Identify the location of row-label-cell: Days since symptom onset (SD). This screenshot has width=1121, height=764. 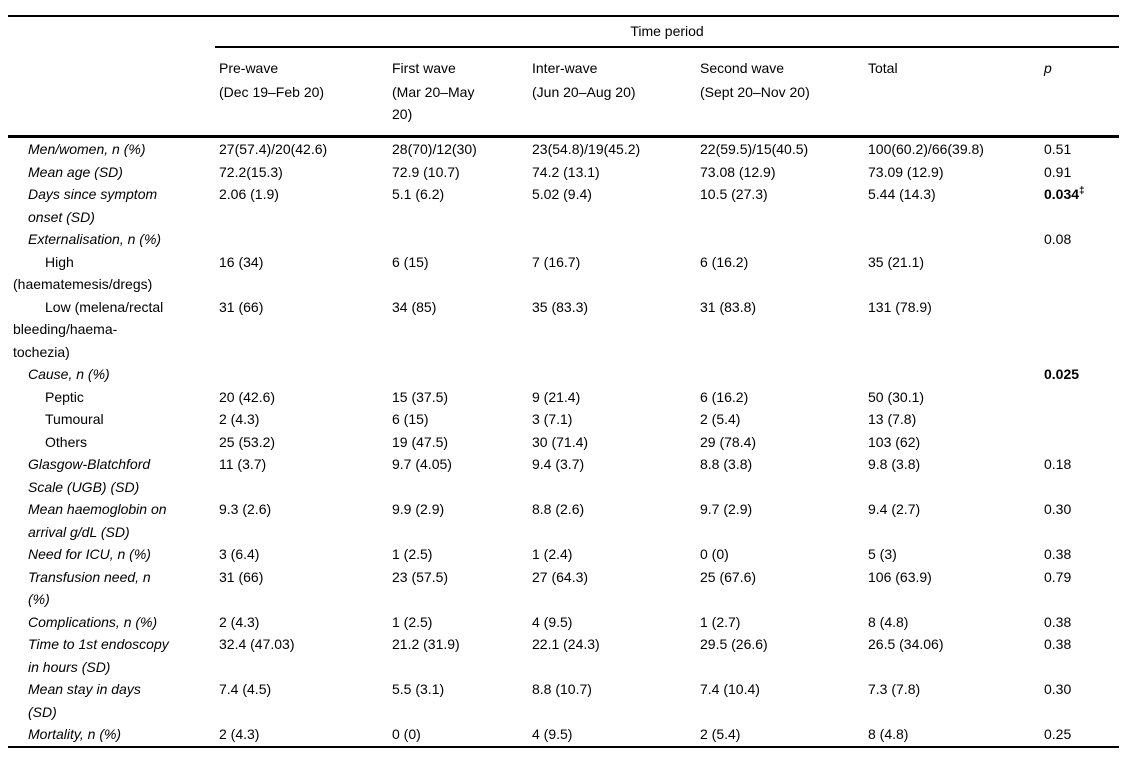
(111, 205).